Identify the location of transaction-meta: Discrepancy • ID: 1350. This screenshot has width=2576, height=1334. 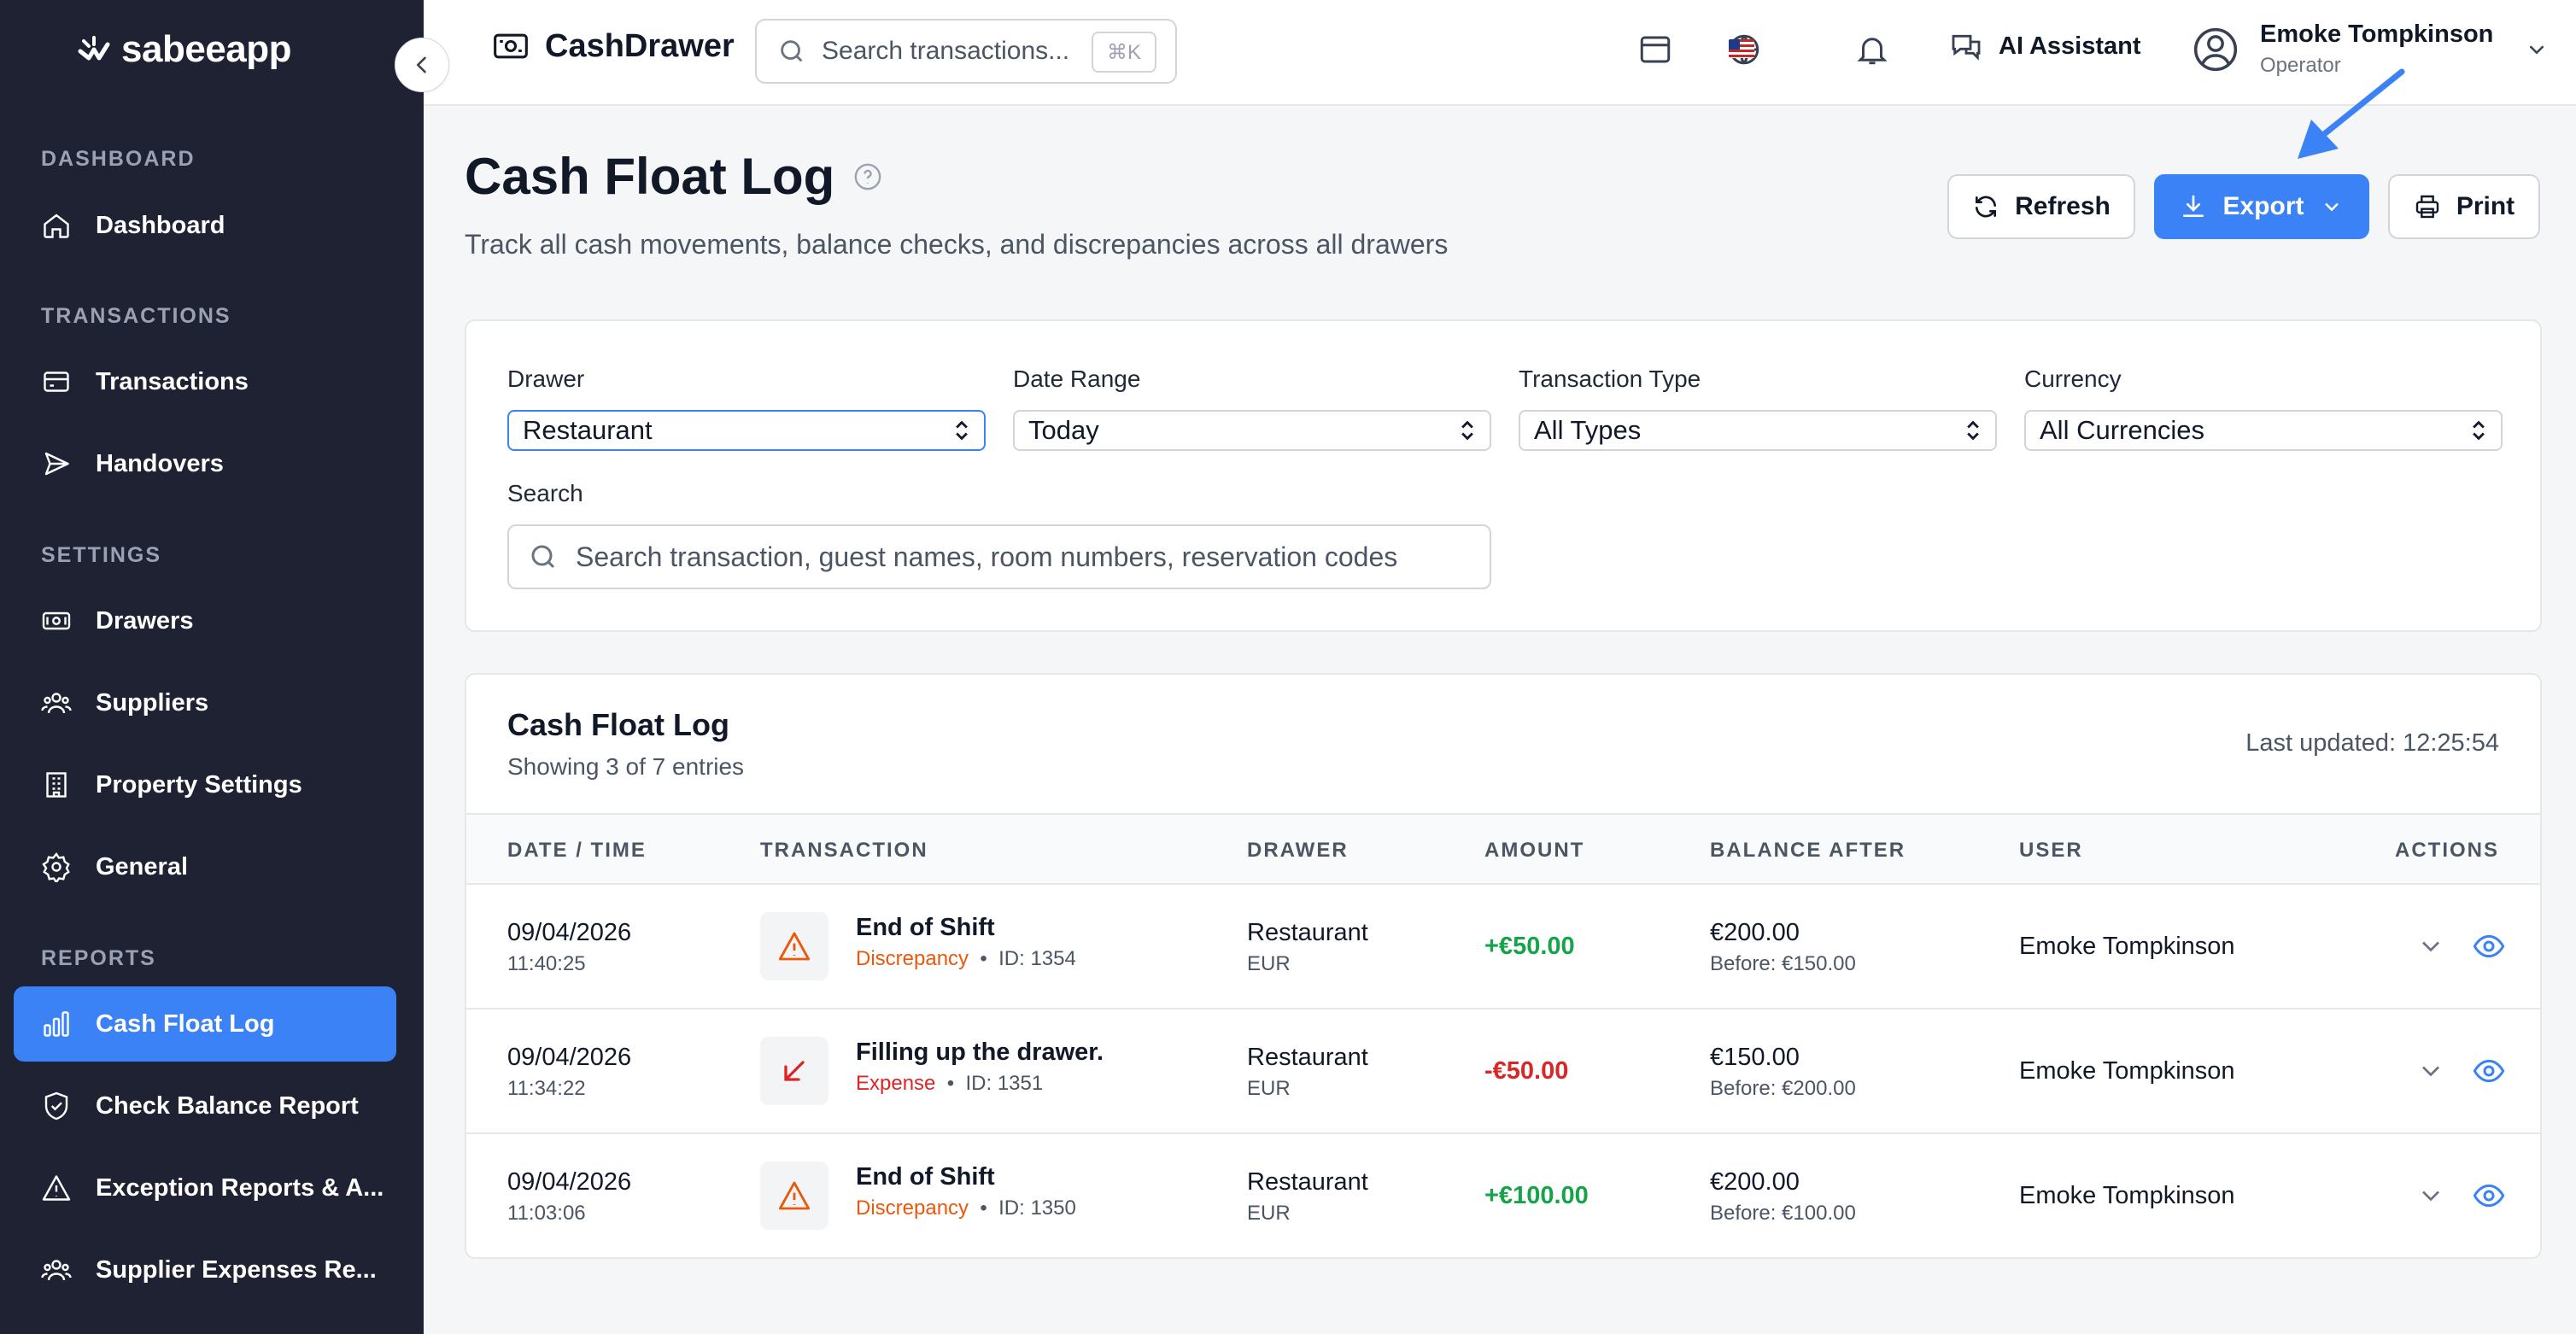
(966, 1208).